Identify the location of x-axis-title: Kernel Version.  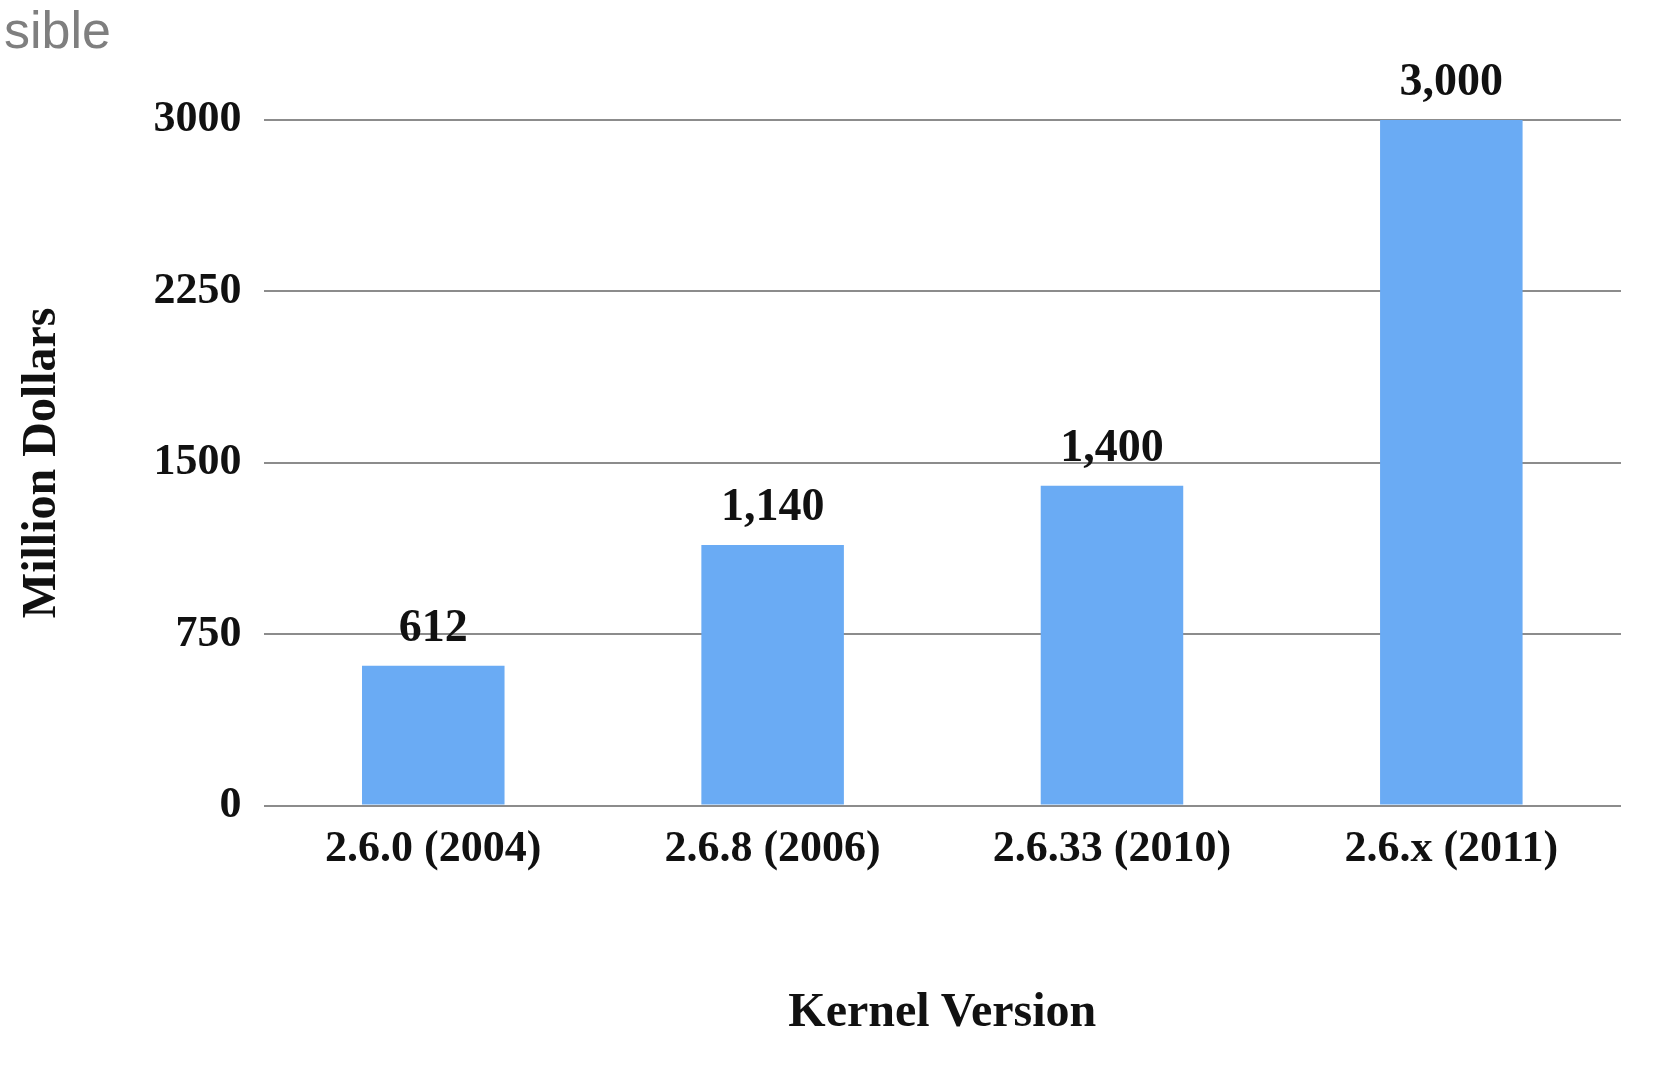
(942, 1009).